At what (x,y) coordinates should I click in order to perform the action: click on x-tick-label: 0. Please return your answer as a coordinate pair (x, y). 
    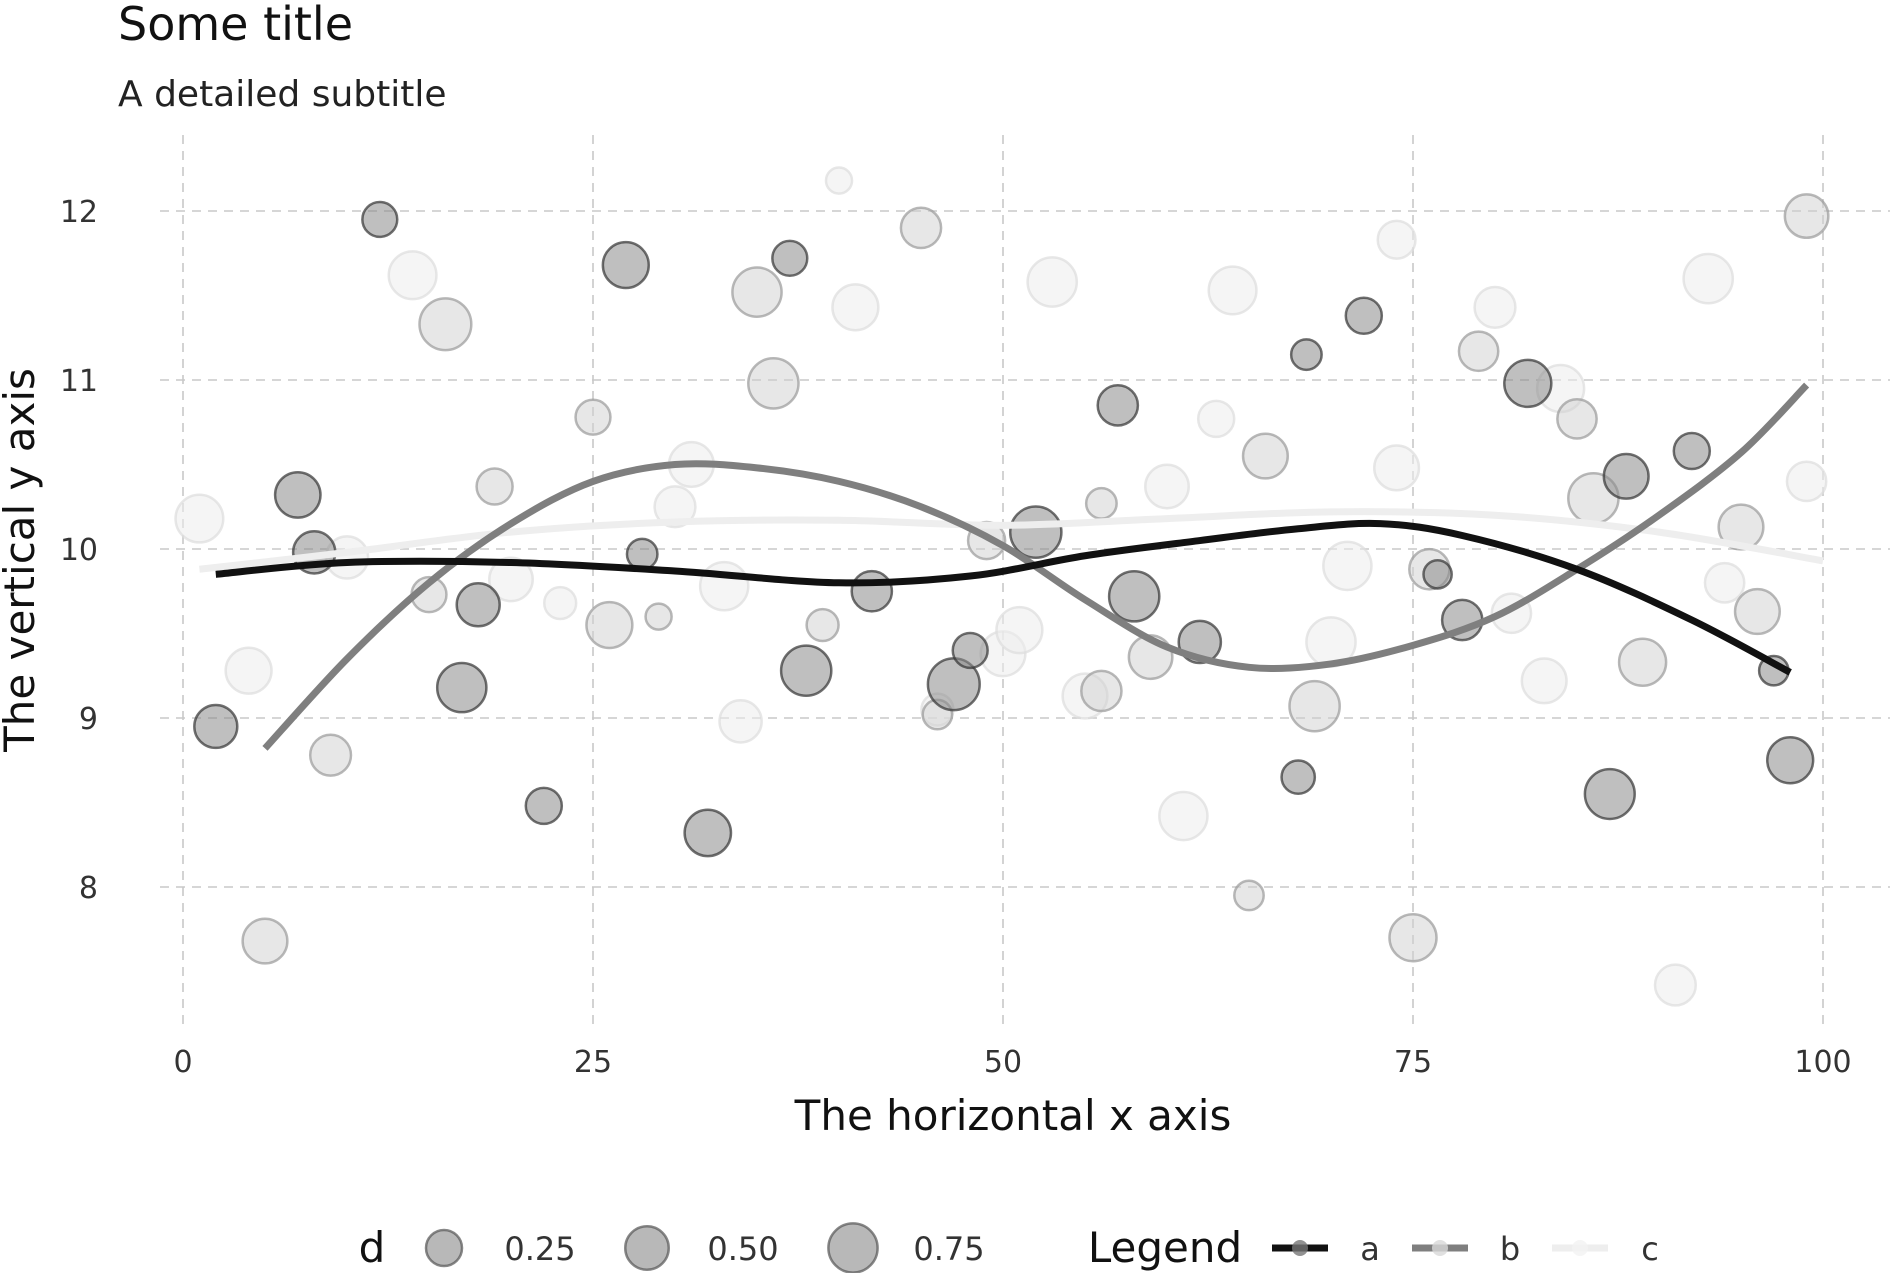
    Looking at the image, I should click on (182, 1062).